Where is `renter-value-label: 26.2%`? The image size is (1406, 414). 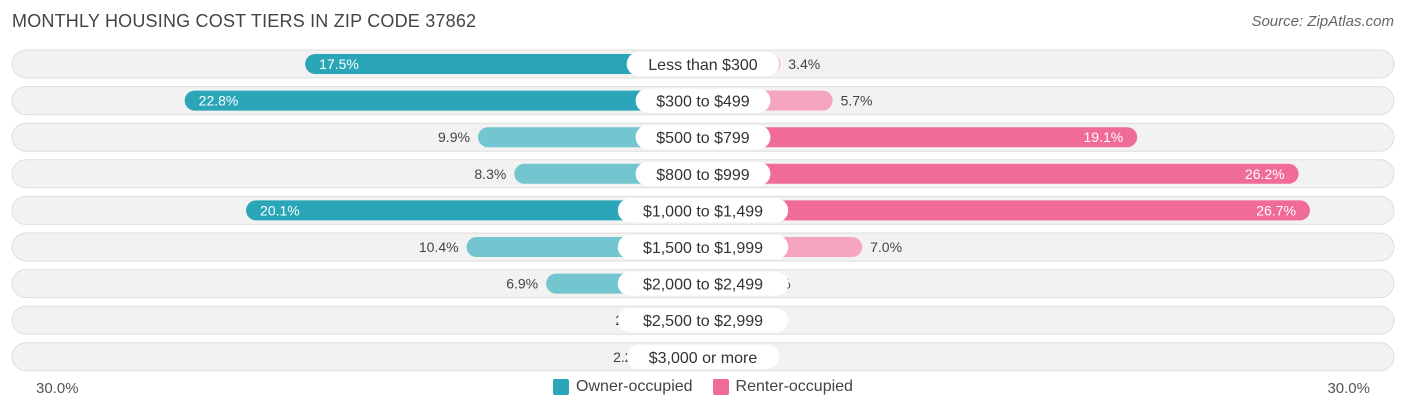
renter-value-label: 26.2% is located at coordinates (1265, 174).